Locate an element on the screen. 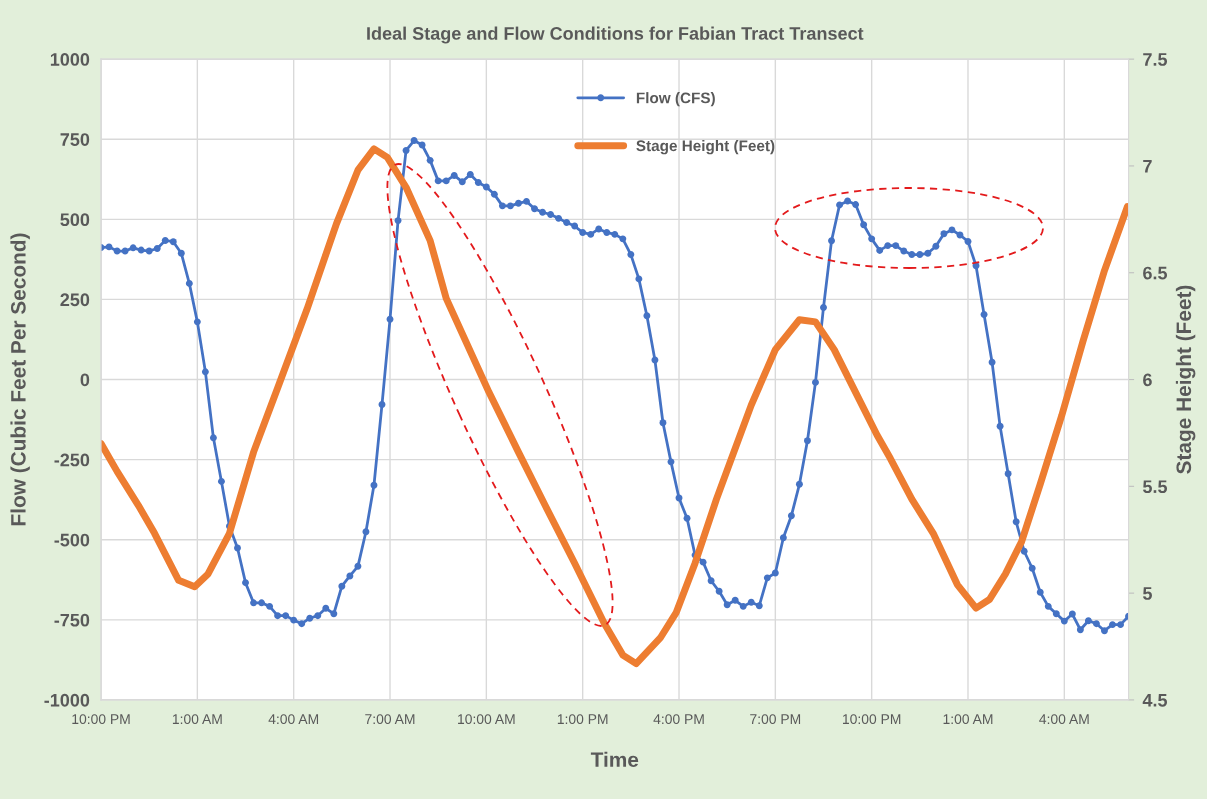  y2-tick-label: 4.5 is located at coordinates (1155, 700).